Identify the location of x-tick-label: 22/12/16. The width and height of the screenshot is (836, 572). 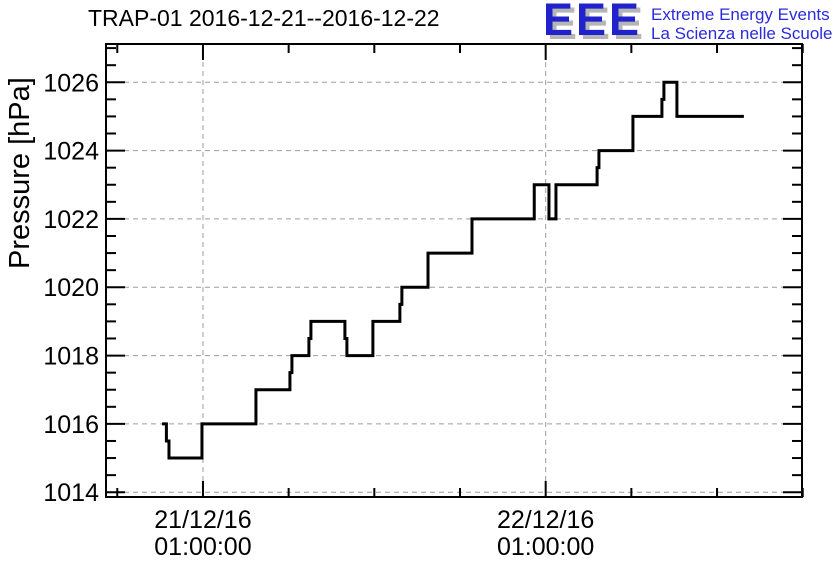
(545, 520).